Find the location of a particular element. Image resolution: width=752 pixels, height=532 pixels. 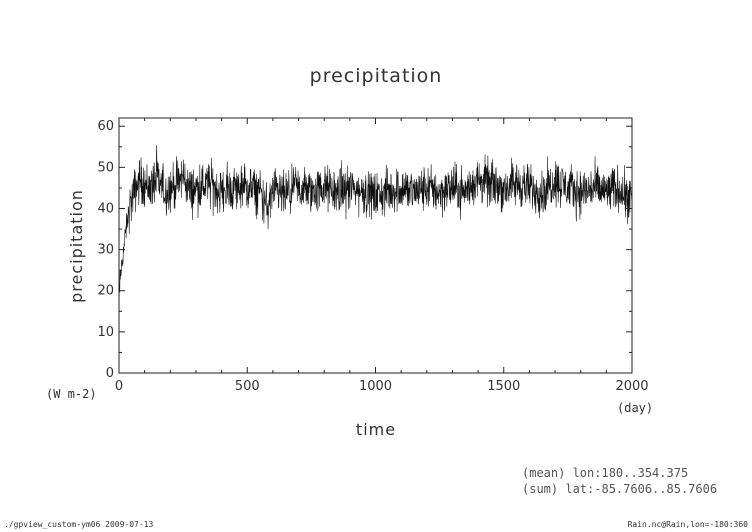

y-axis-label: precipitation is located at coordinates (76, 246).